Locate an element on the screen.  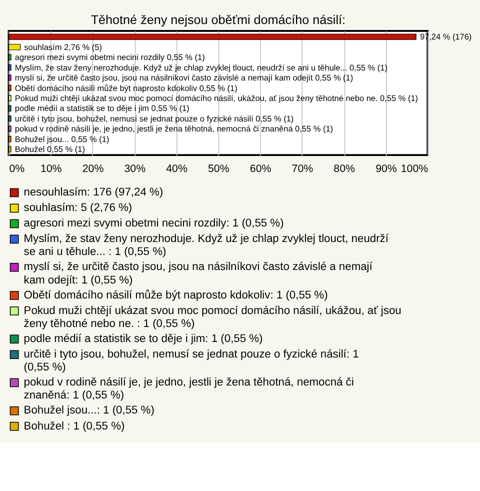
x-tick-label: 100% is located at coordinates (414, 169).